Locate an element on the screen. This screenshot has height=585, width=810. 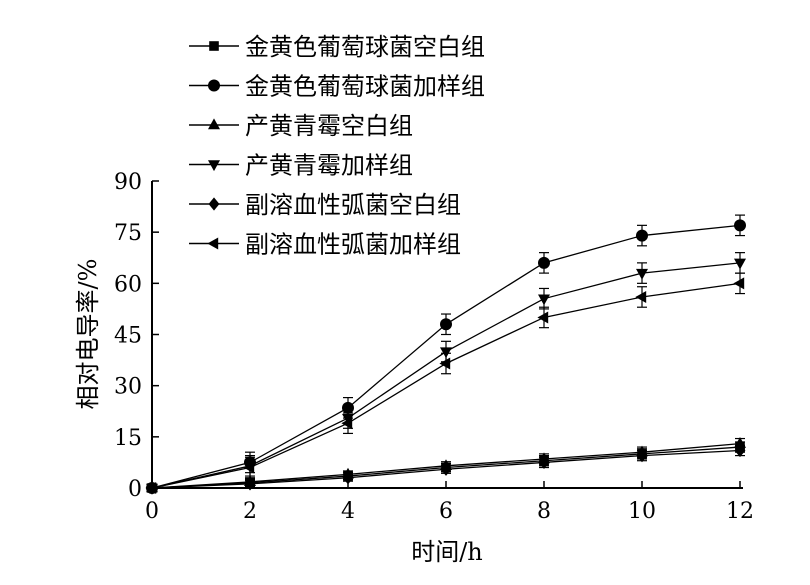
legend-item: 产黄青霉加样组 is located at coordinates (301, 166).